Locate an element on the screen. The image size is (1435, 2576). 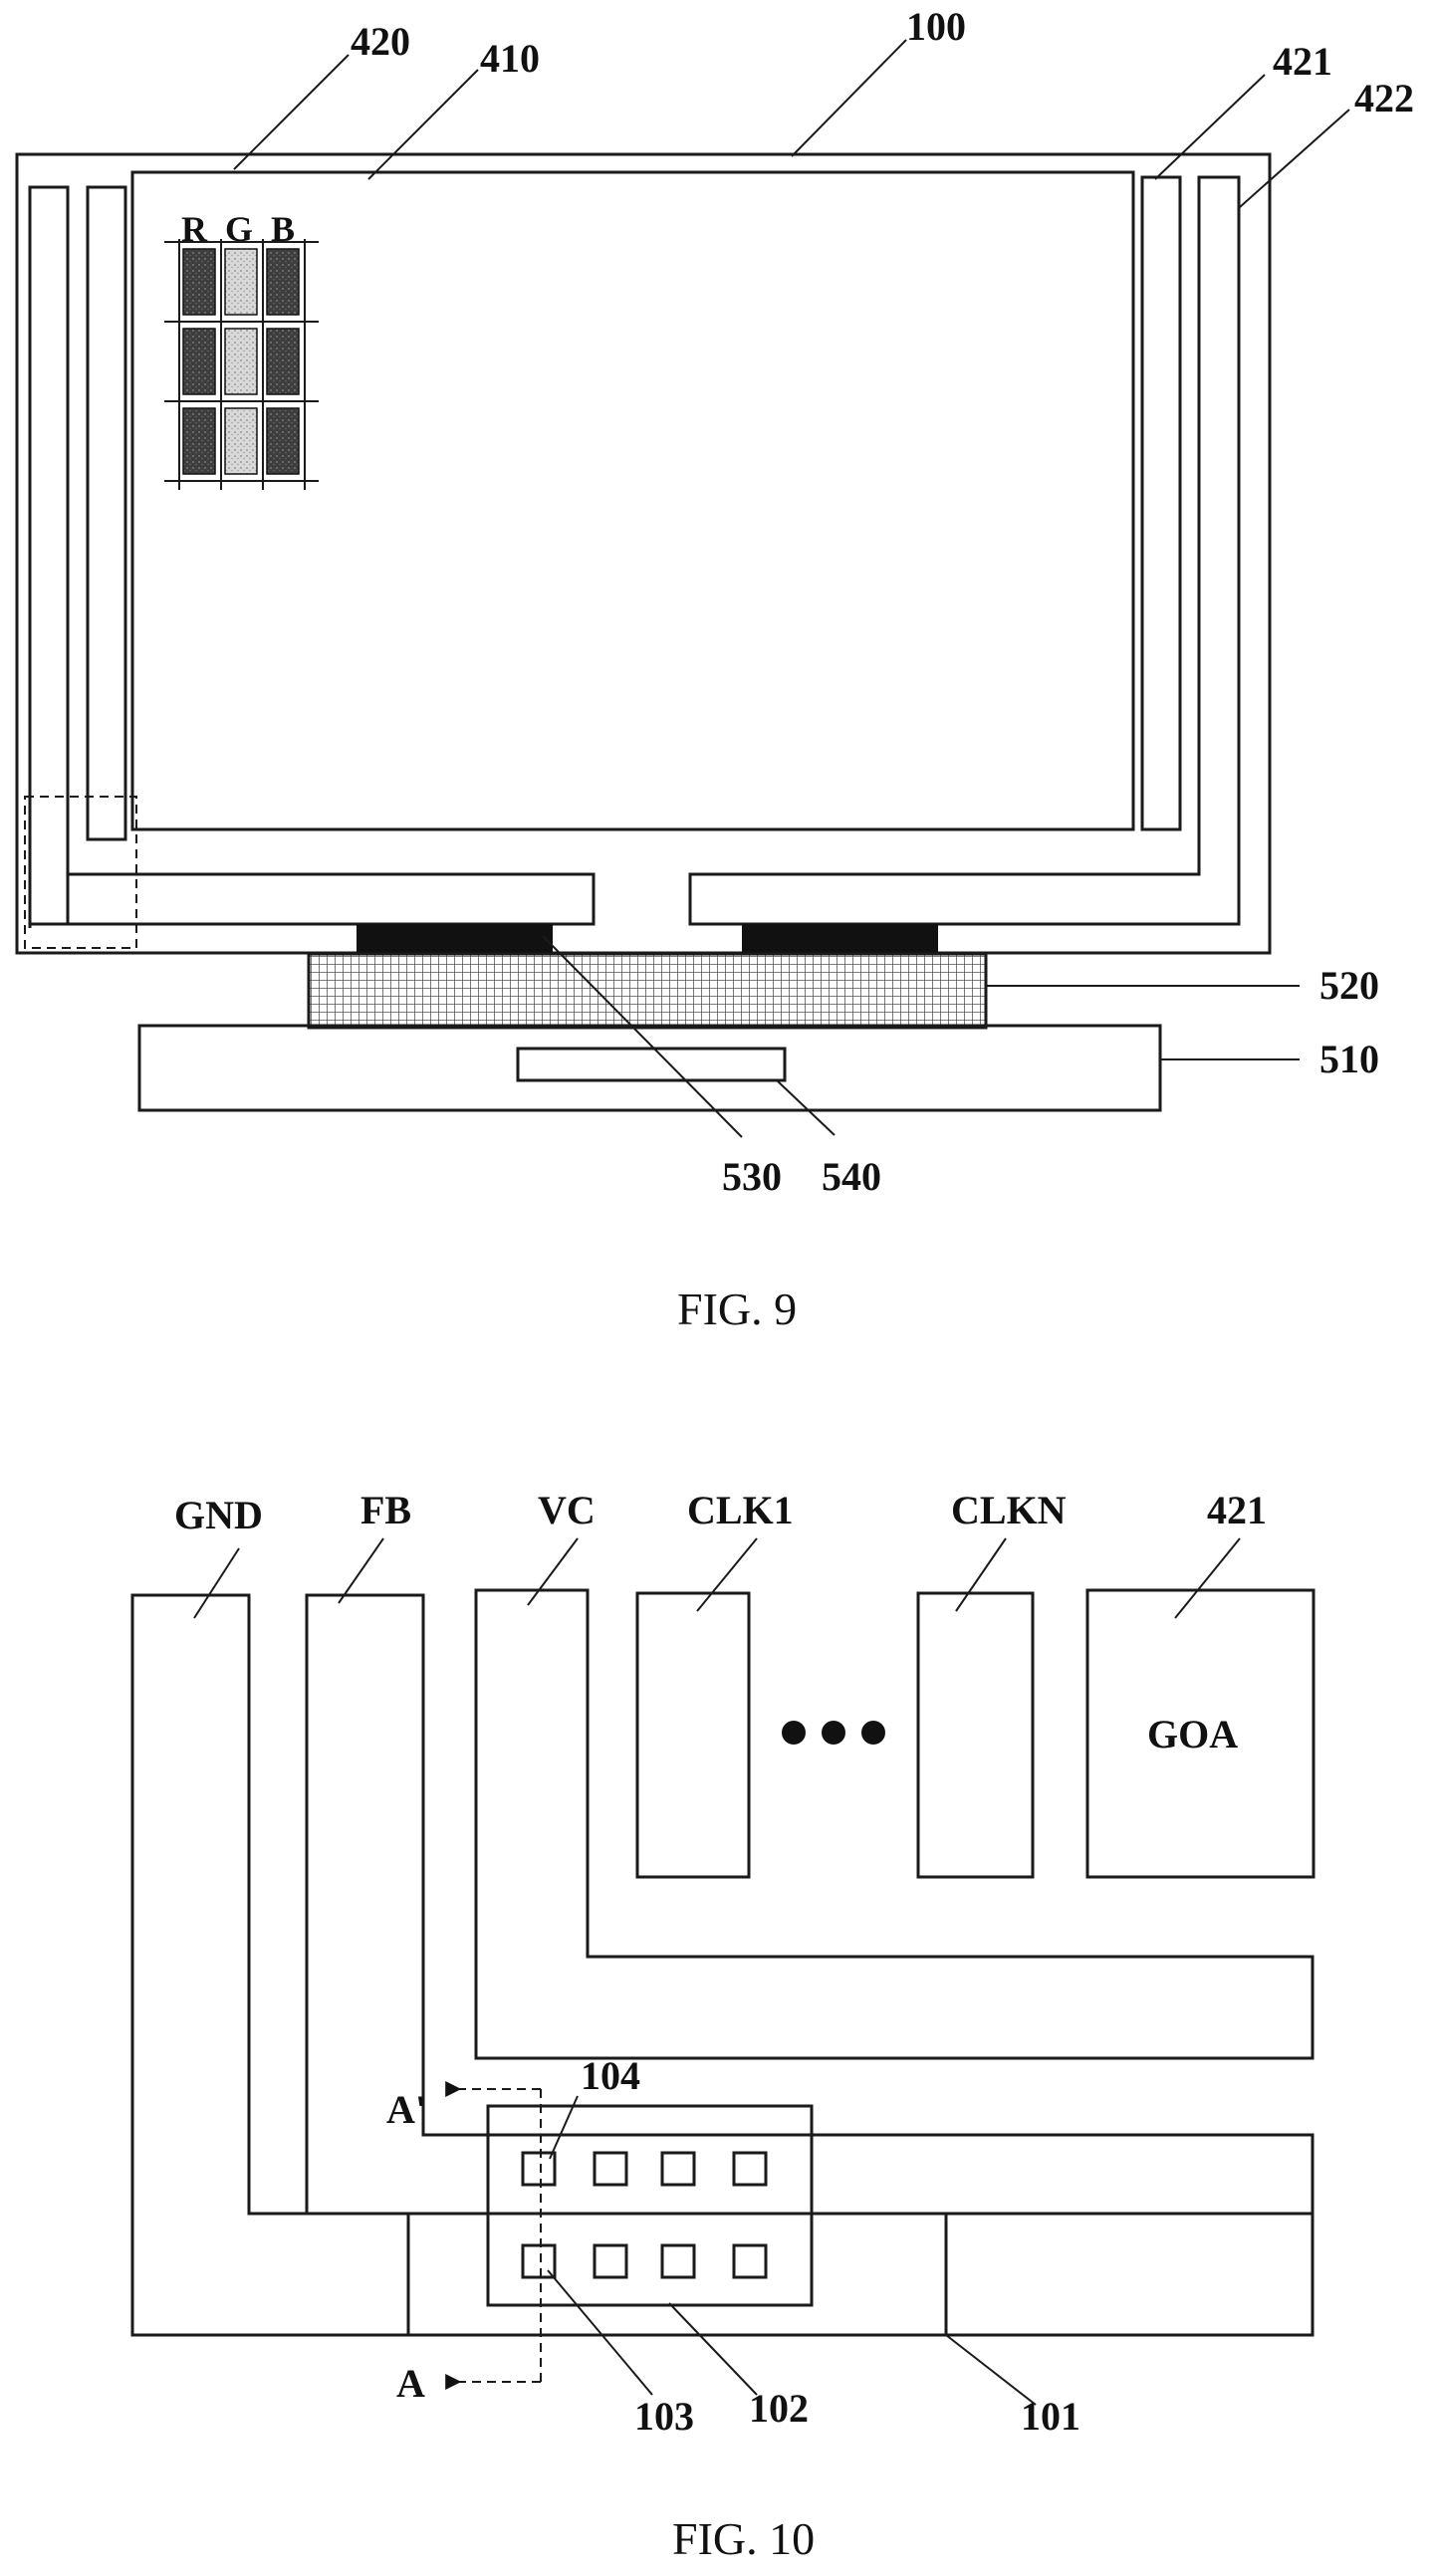
label-104: 104 is located at coordinates (611, 2075).